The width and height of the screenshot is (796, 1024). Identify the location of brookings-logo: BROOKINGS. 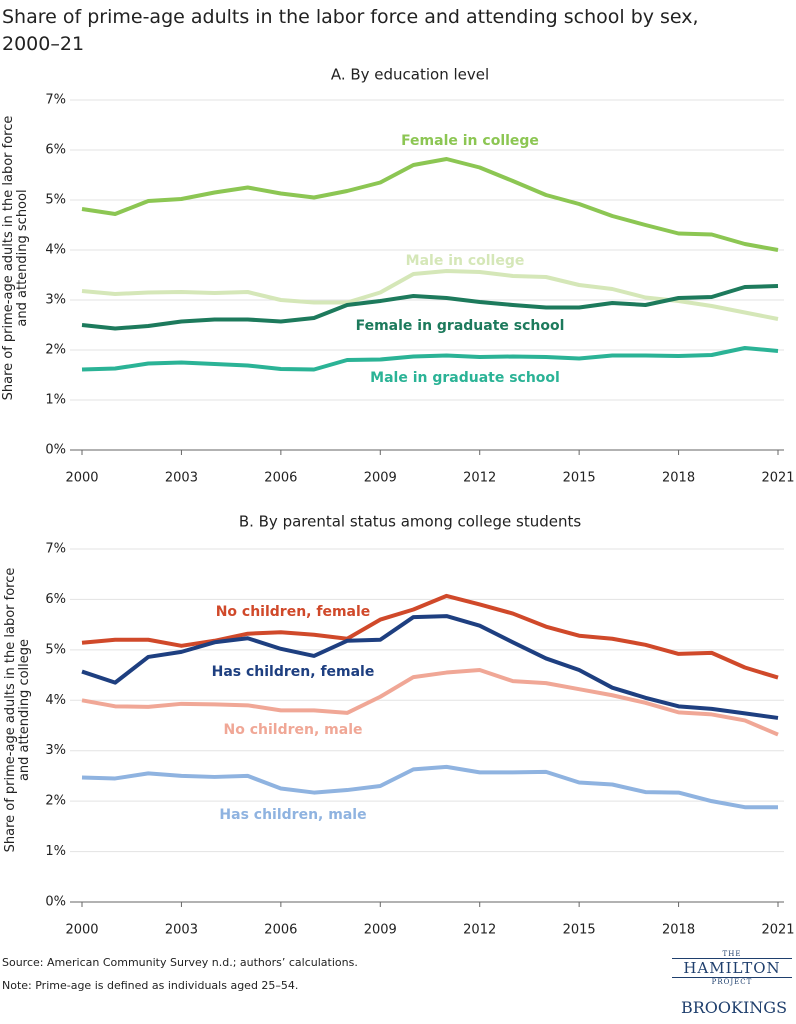
(734, 1007).